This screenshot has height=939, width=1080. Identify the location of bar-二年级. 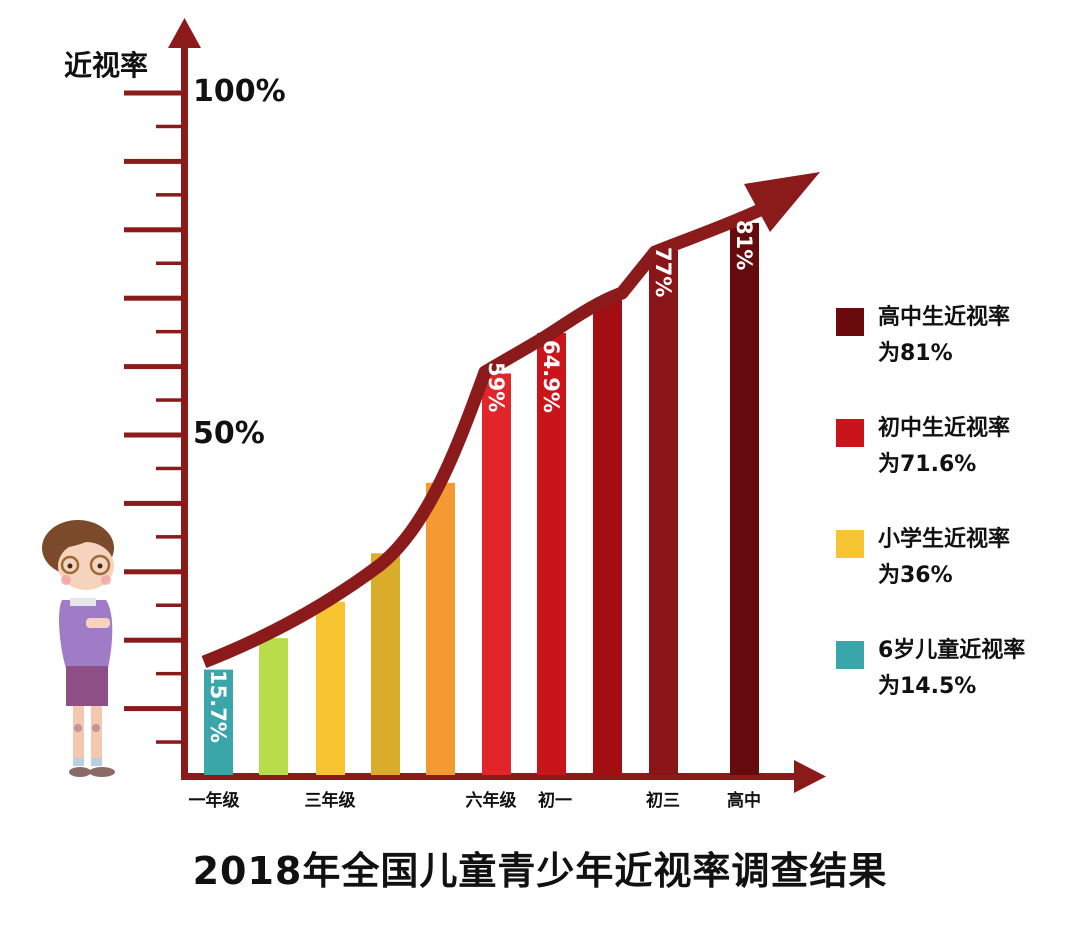
(273, 706).